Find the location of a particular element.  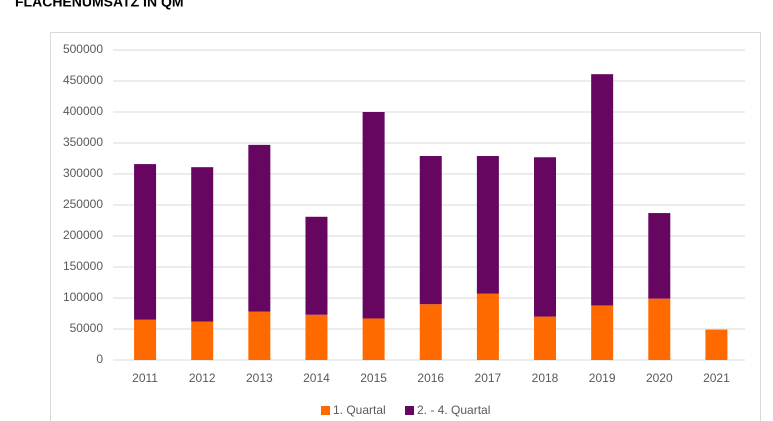

x-tick-label: 2019 is located at coordinates (602, 378).